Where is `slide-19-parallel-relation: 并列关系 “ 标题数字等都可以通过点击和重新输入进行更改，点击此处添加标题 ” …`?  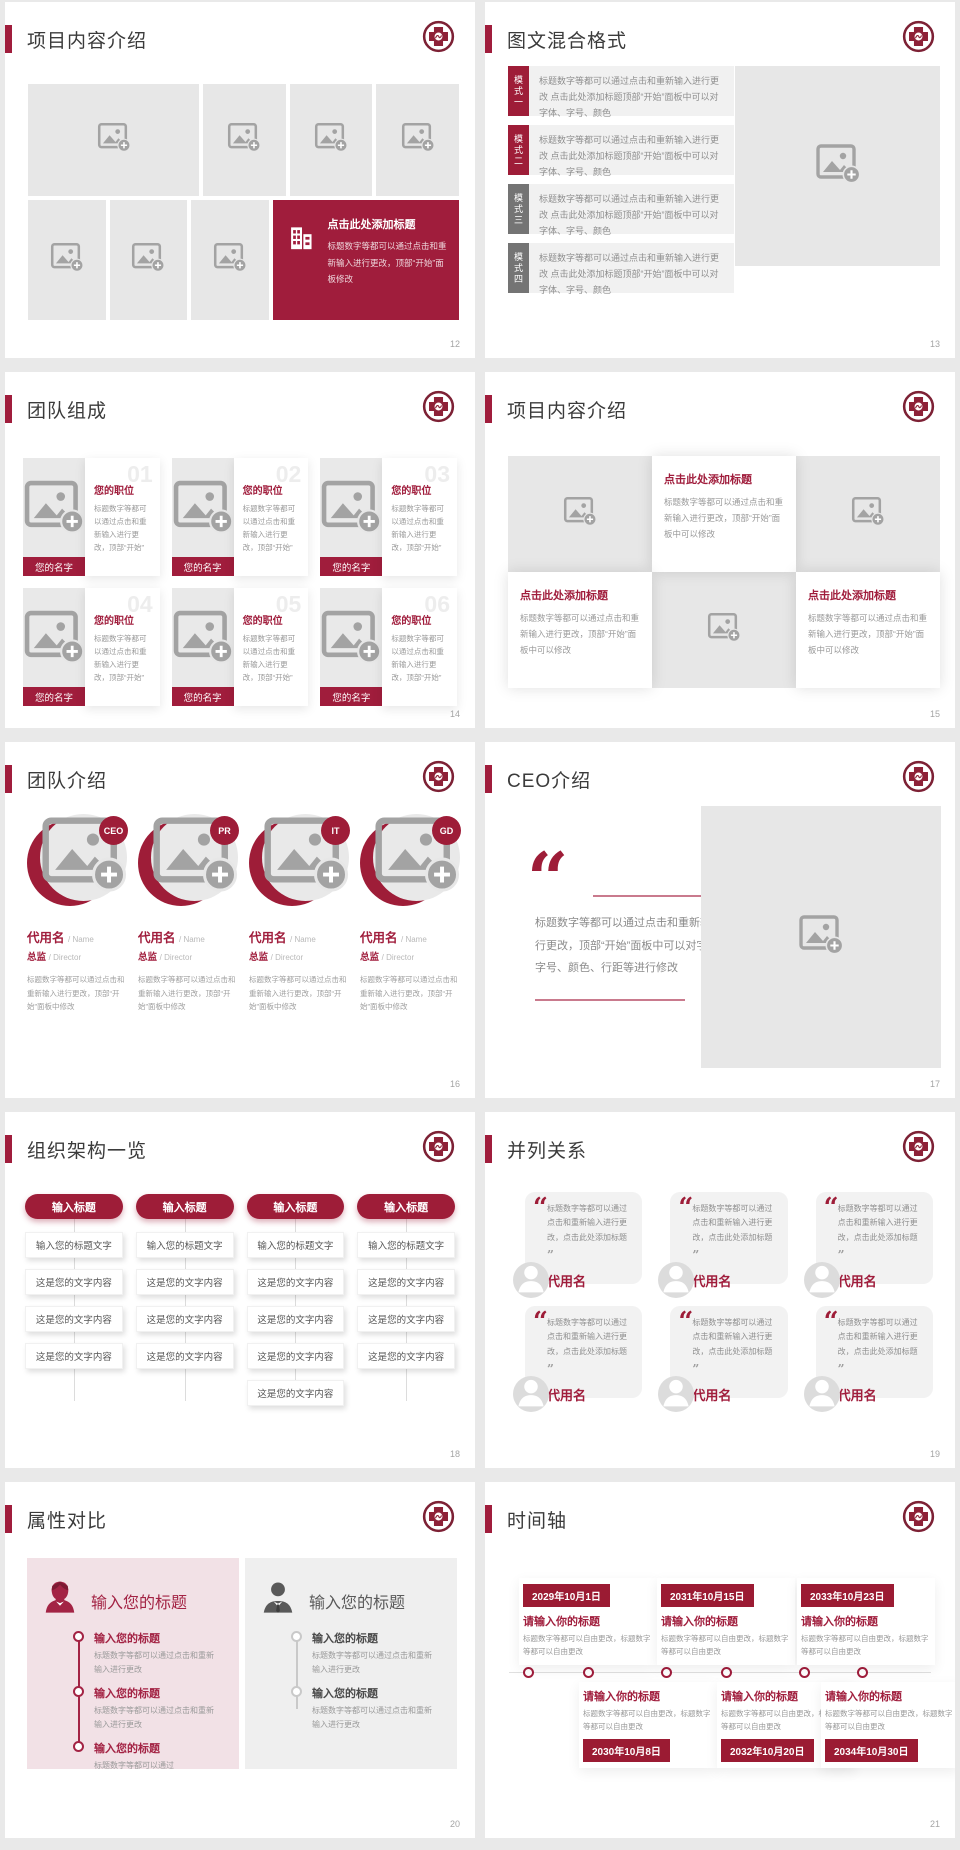
slide-19-parallel-relation: 并列关系 “ 标题数字等都可以通过点击和重新输入进行更改，点击此处添加标题 ” … is located at coordinates (720, 1290).